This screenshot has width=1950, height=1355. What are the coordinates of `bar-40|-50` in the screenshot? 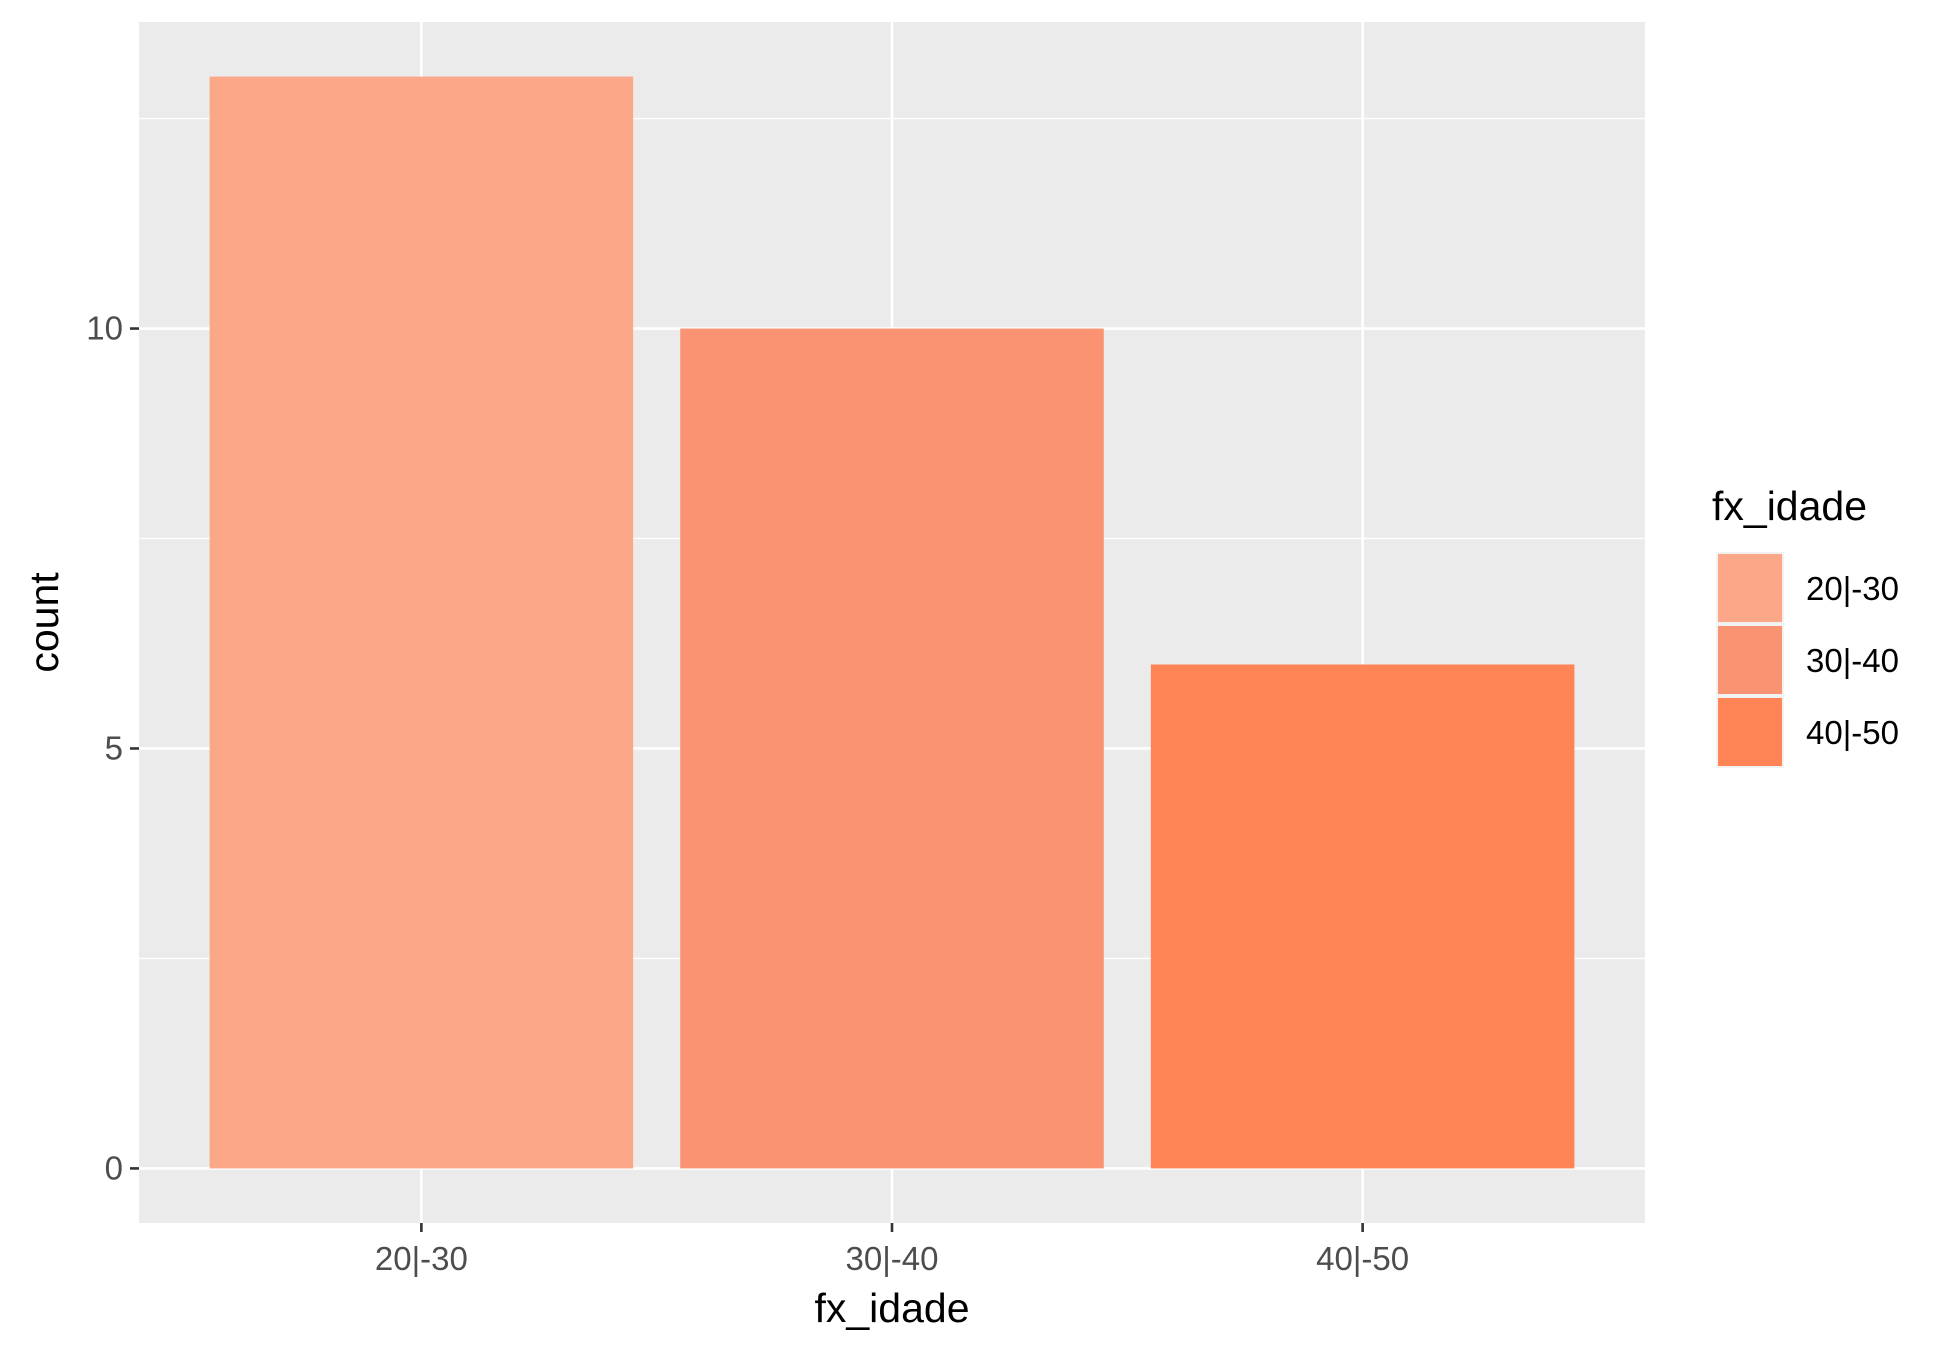 It's located at (1362, 916).